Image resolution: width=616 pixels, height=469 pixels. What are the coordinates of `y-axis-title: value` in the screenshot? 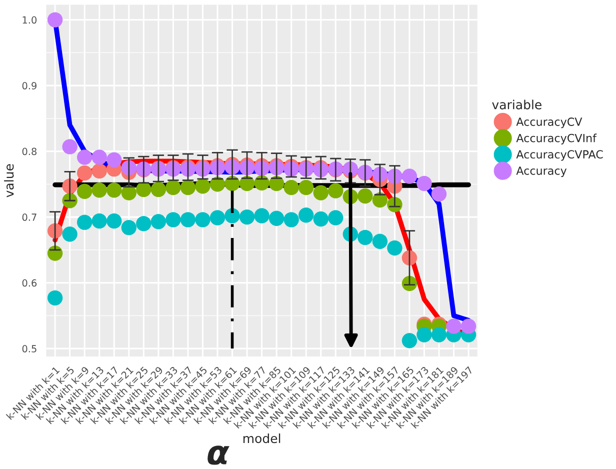 It's located at (9, 181).